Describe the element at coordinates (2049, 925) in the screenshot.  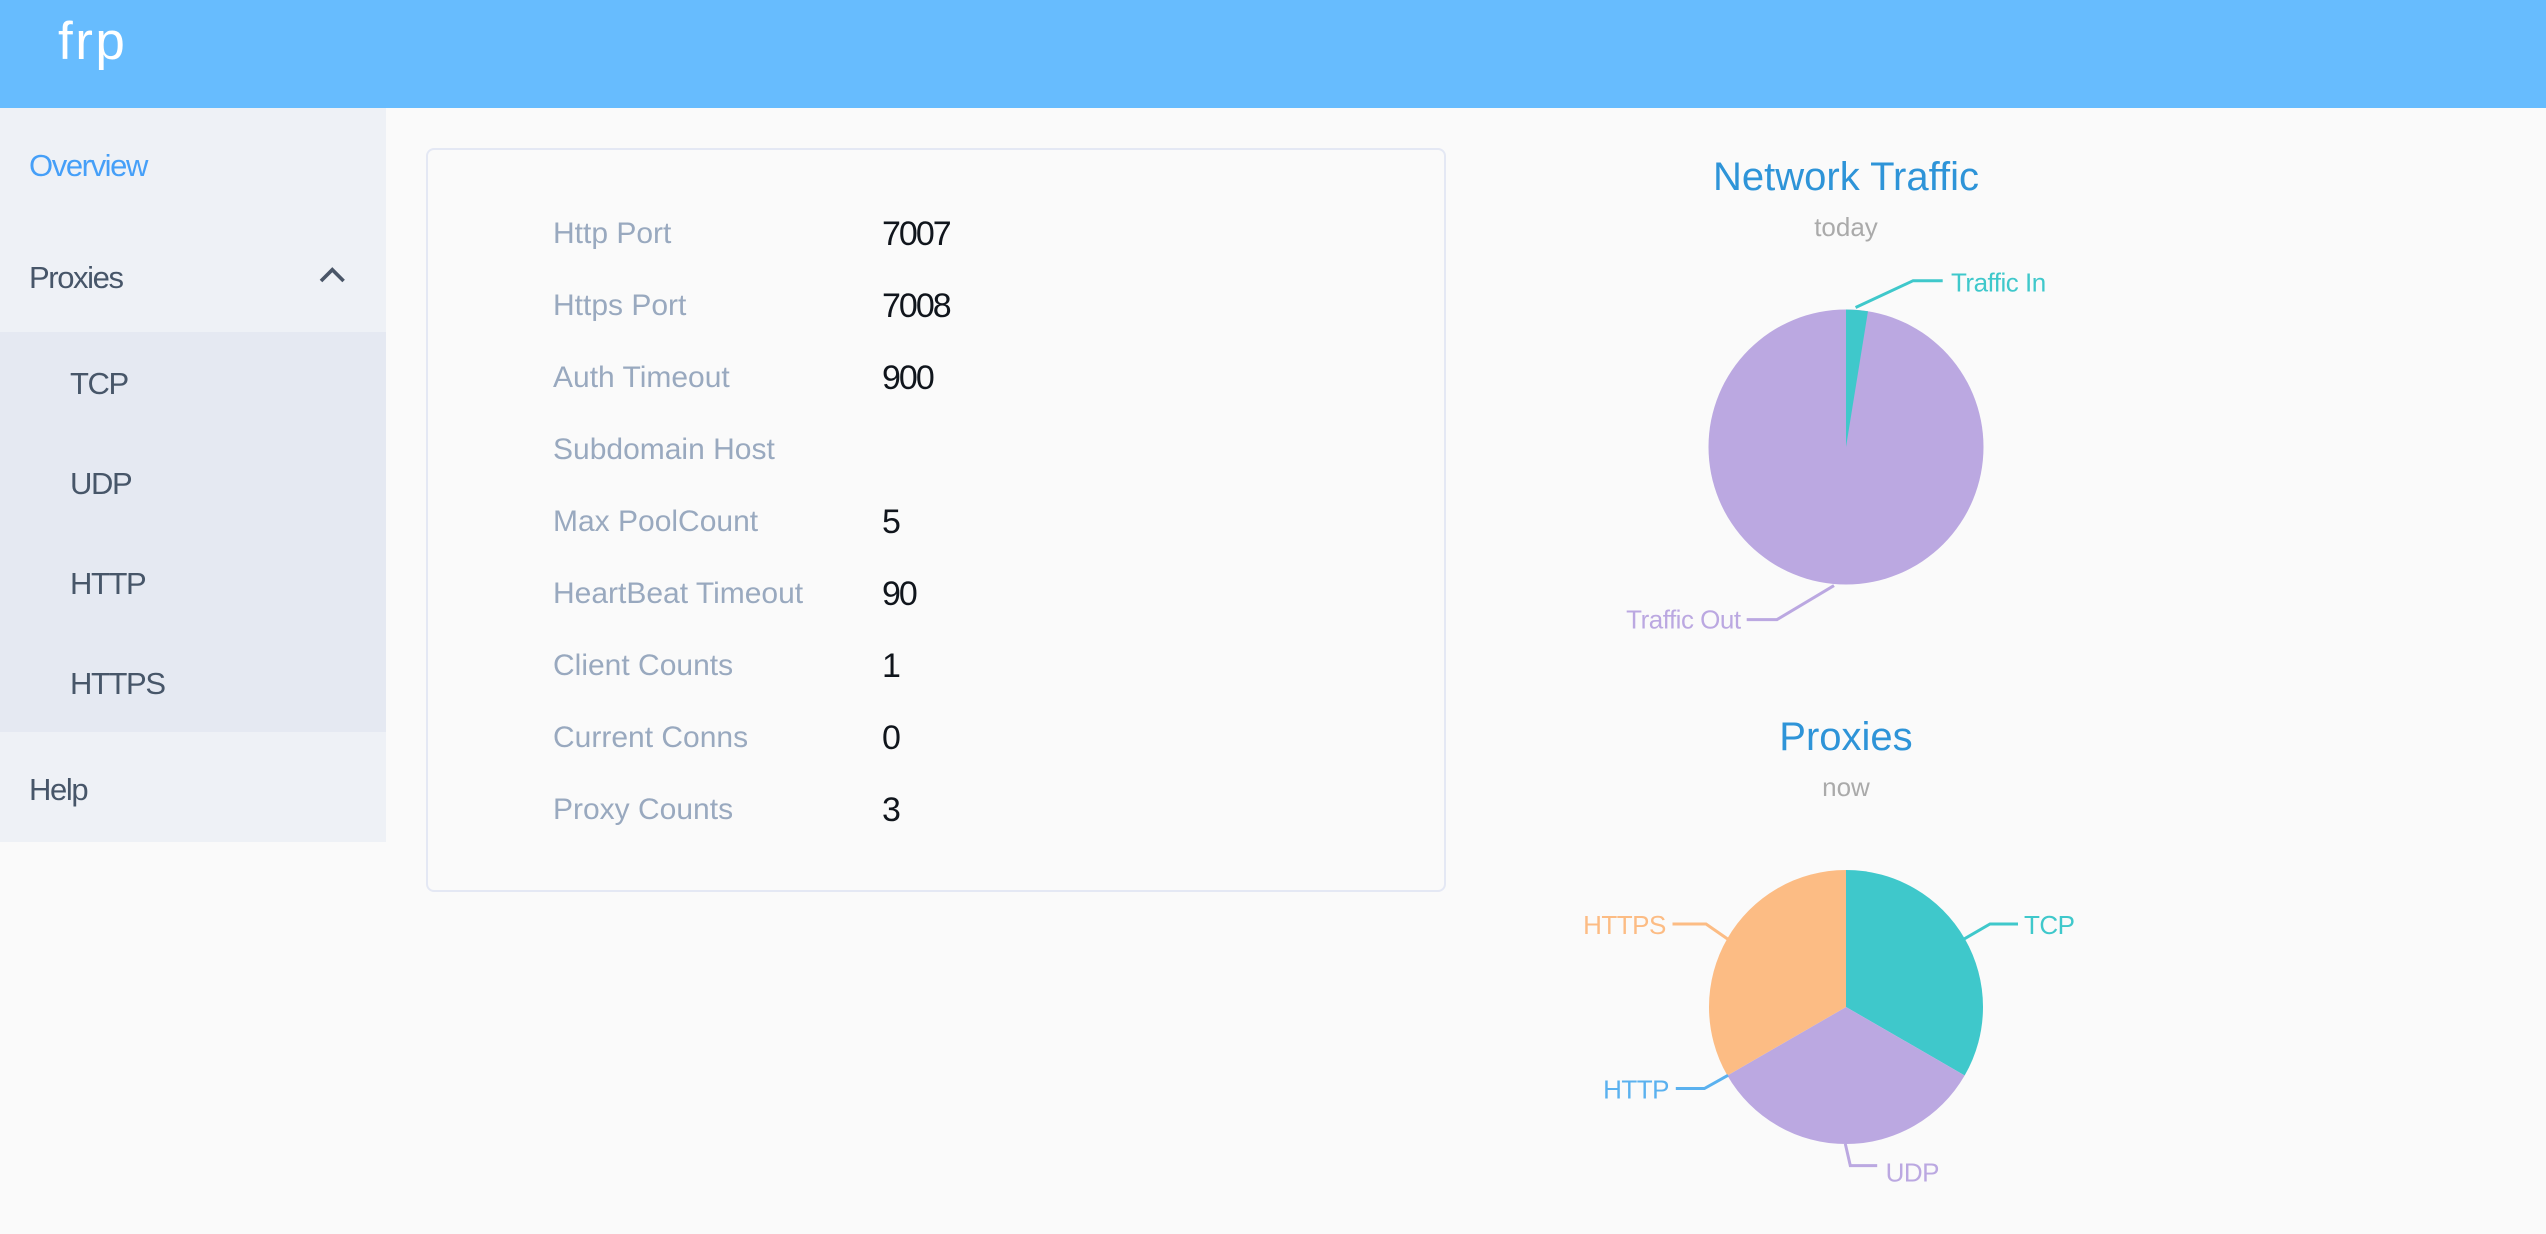
I see `svg-text: TCP` at that location.